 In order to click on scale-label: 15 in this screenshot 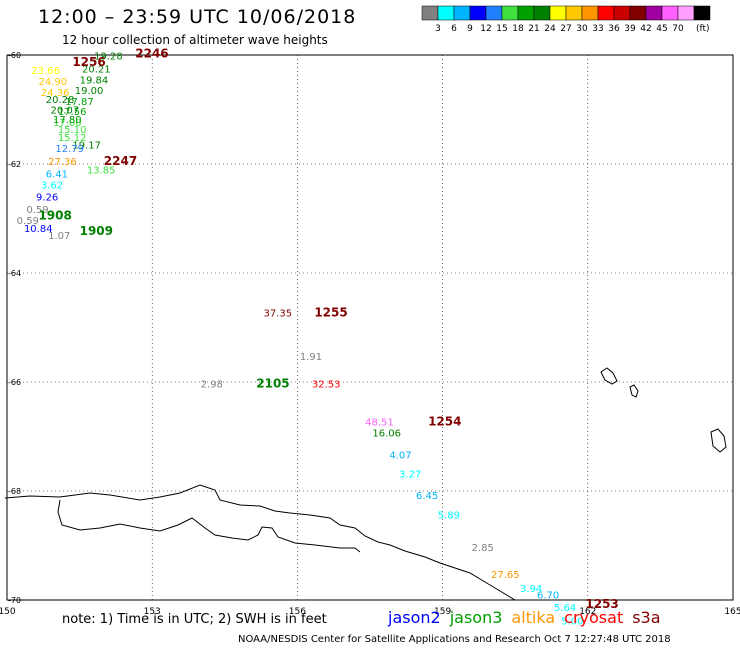, I will do `click(501, 29)`.